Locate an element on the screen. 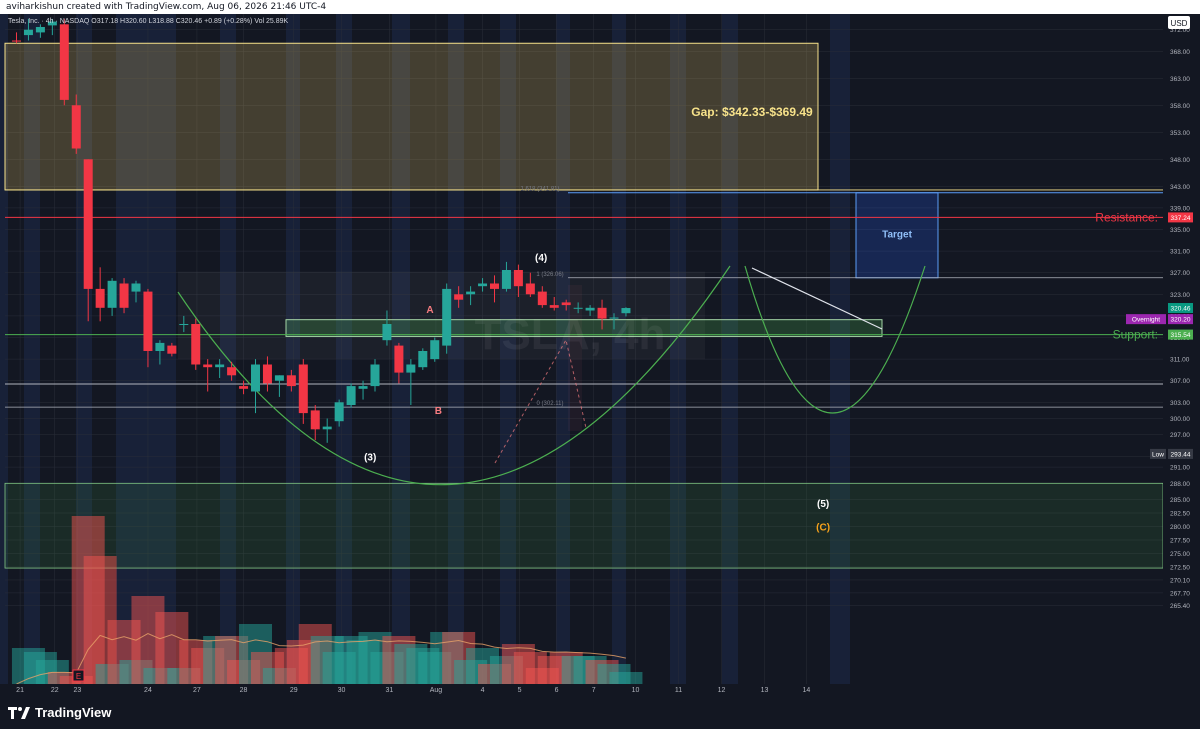  gap-label: Gap: $342.33-$369.49 is located at coordinates (752, 112).